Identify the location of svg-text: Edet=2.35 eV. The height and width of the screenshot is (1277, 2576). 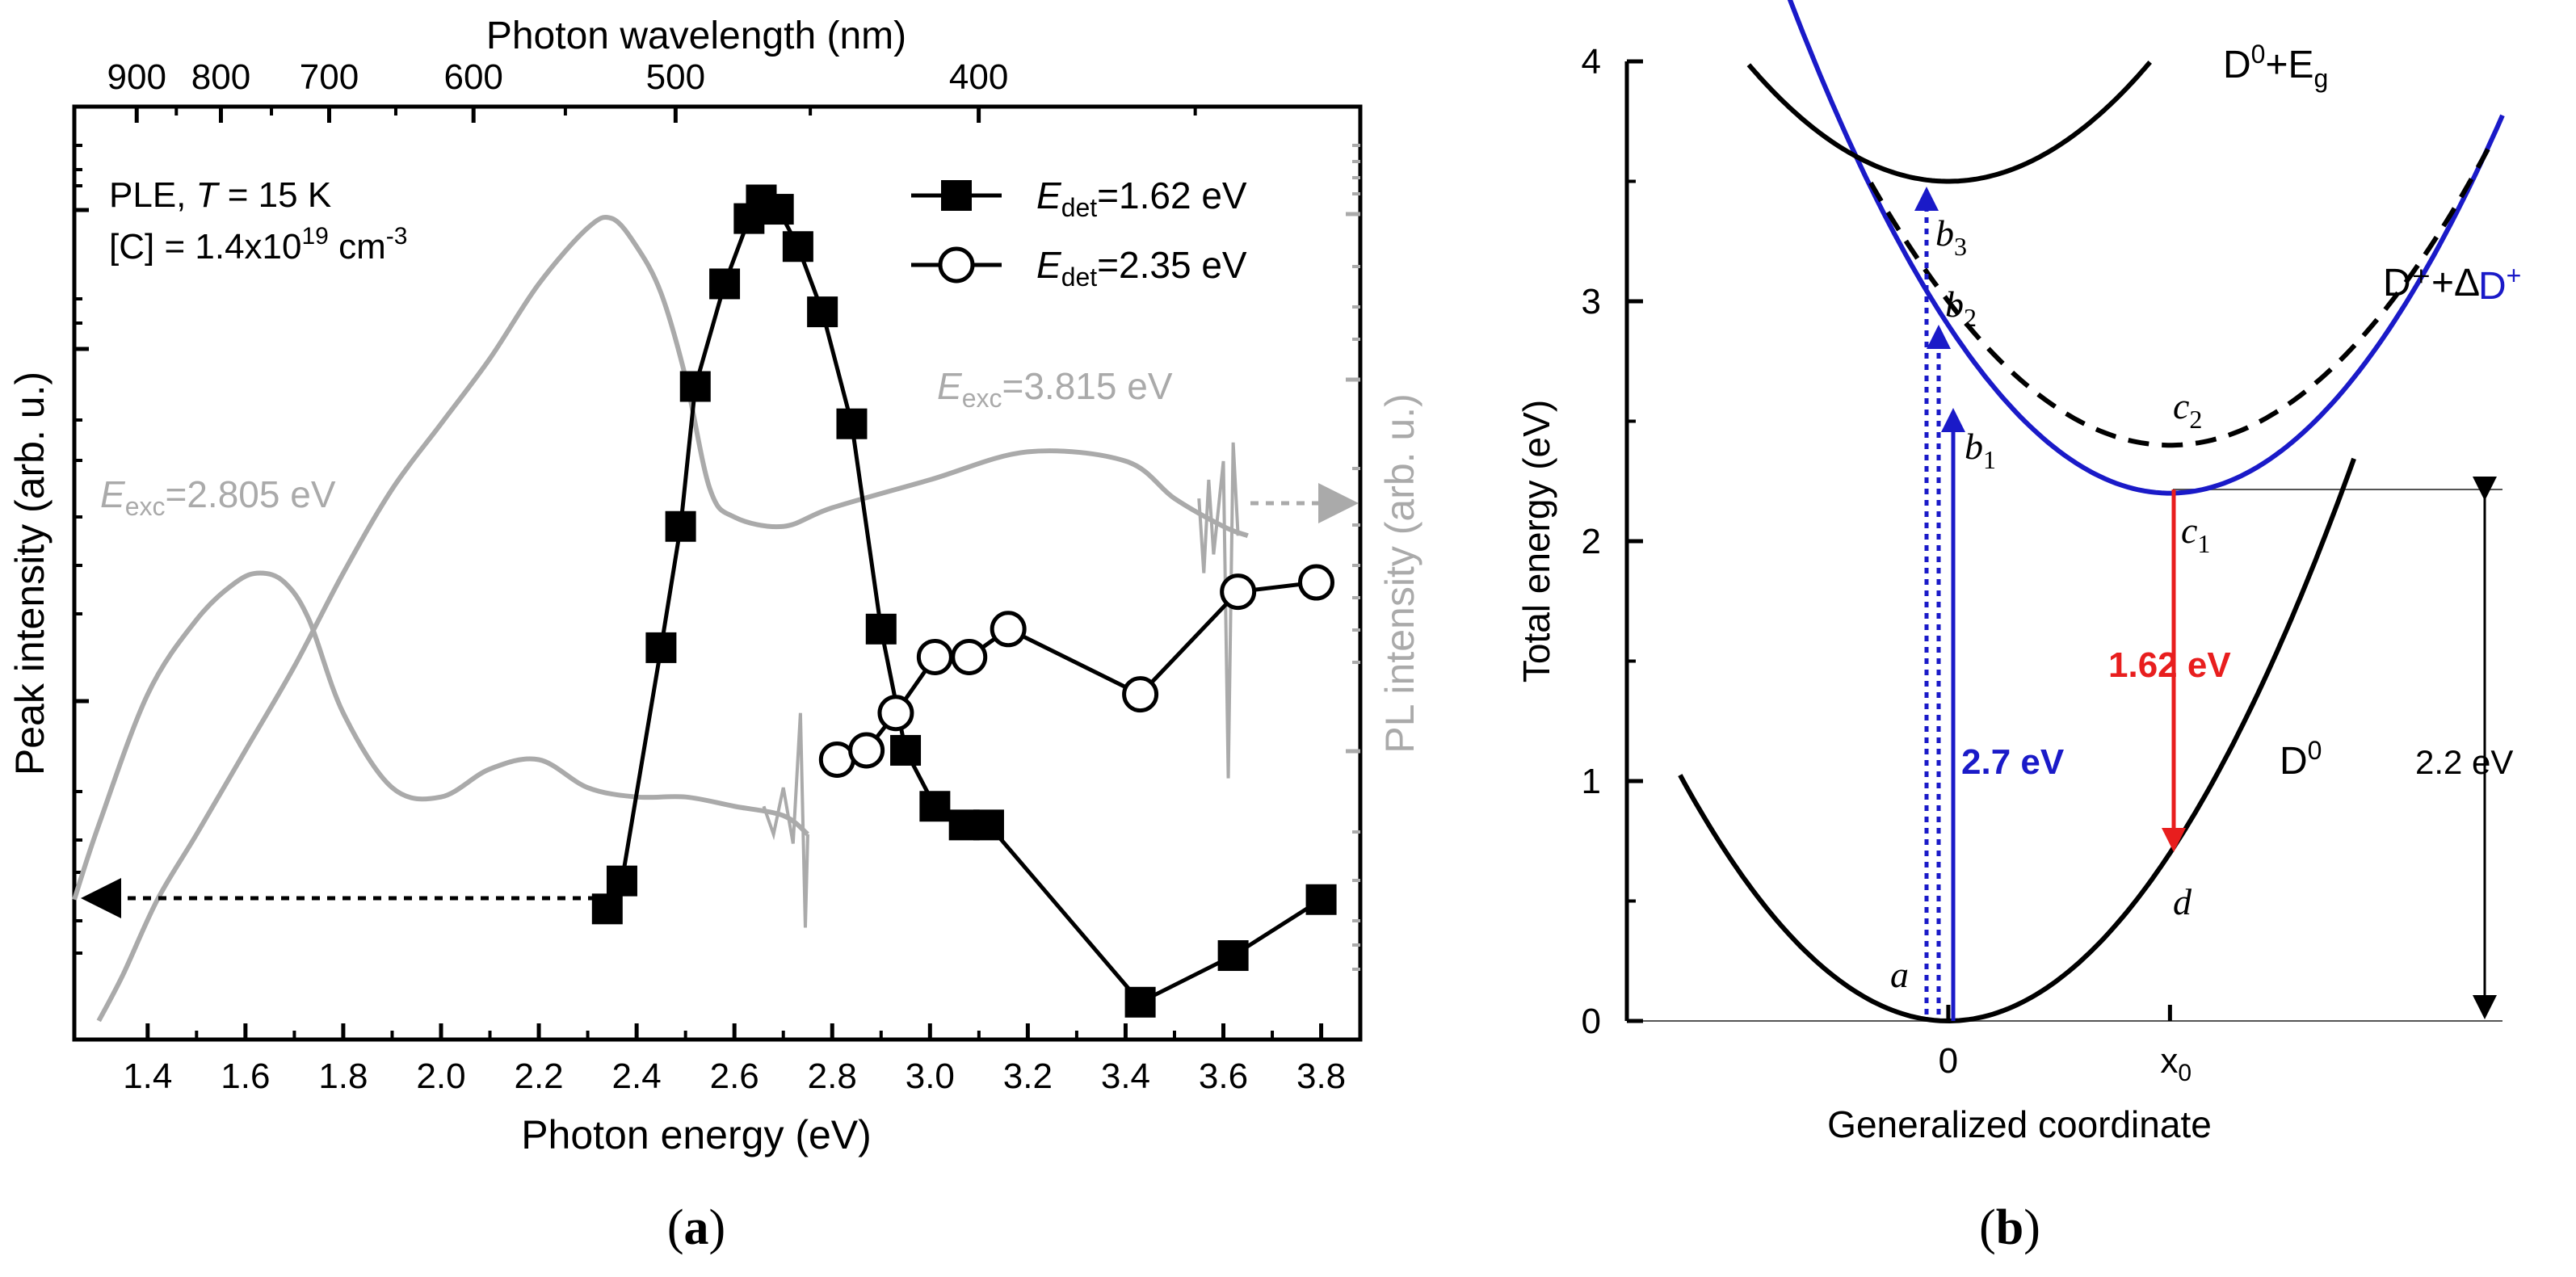
(1141, 268).